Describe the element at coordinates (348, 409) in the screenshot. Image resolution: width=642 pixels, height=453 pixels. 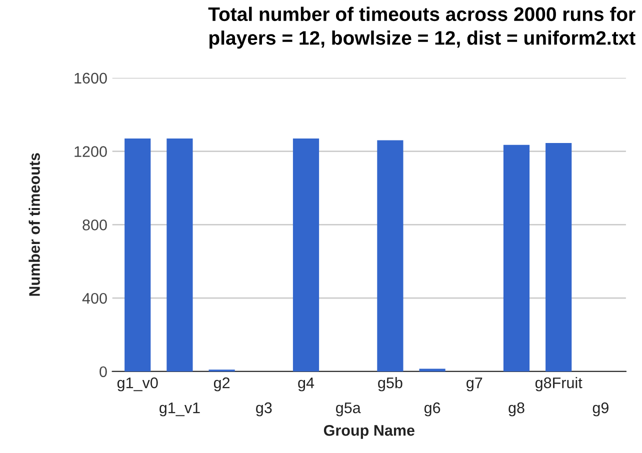
I see `x-tick-label: g5a` at that location.